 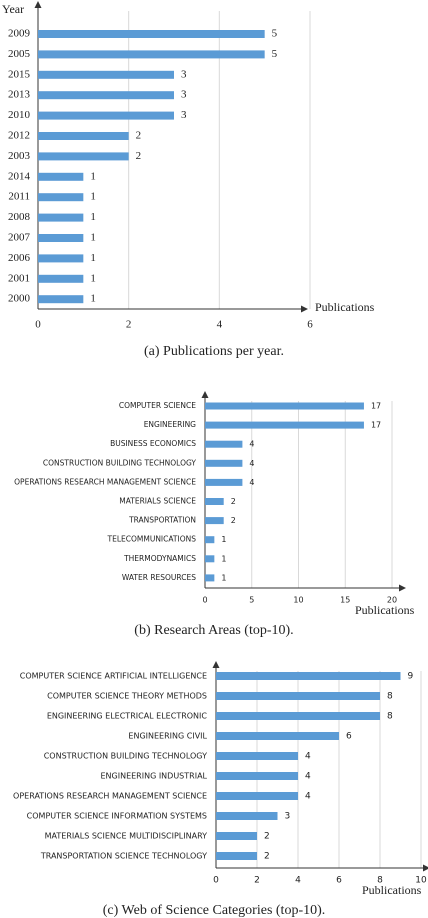 What do you see at coordinates (157, 405) in the screenshot?
I see `y-tick-label: COMPUTER SCIENCE` at bounding box center [157, 405].